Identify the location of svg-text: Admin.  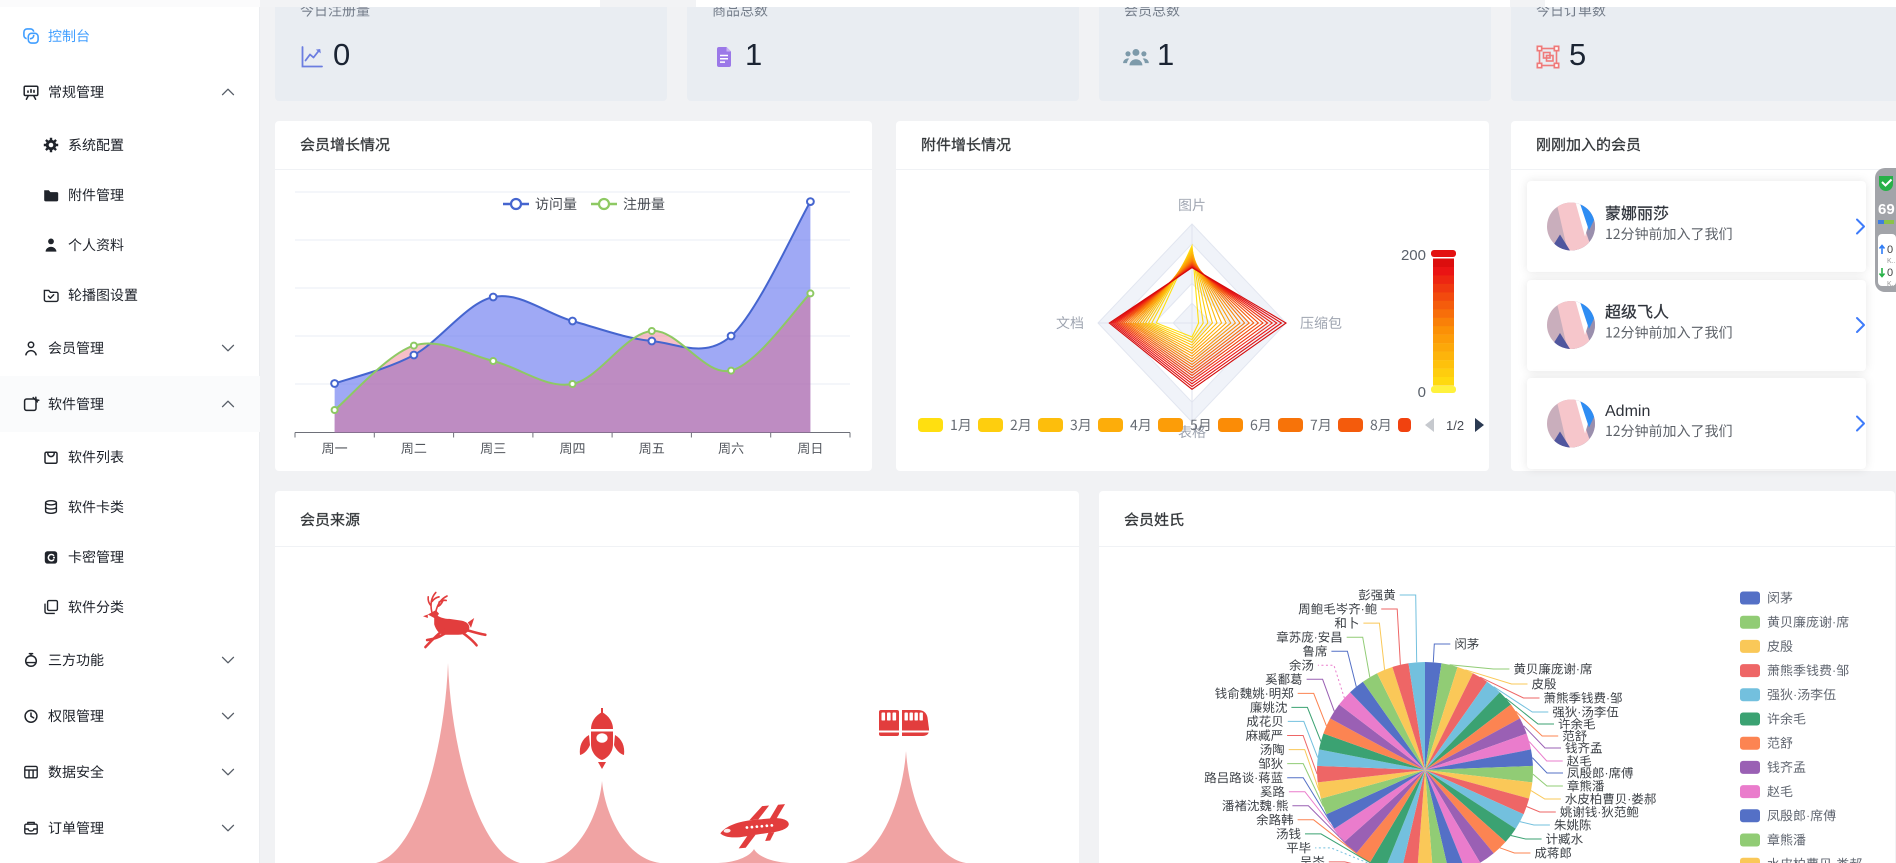
(1627, 411).